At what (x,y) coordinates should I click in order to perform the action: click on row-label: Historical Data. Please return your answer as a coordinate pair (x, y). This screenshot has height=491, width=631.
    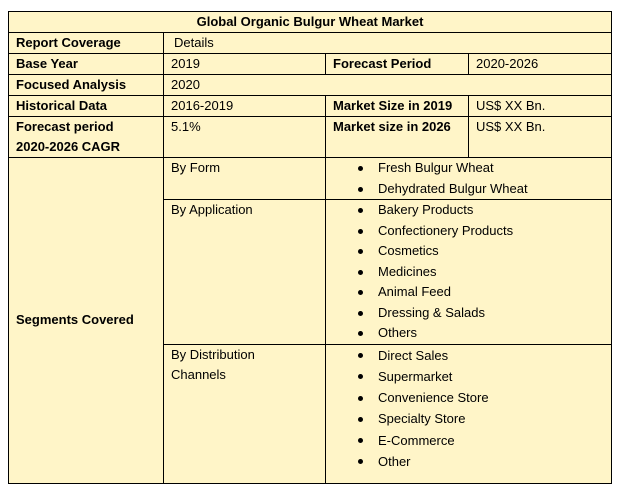
    Looking at the image, I should click on (86, 106).